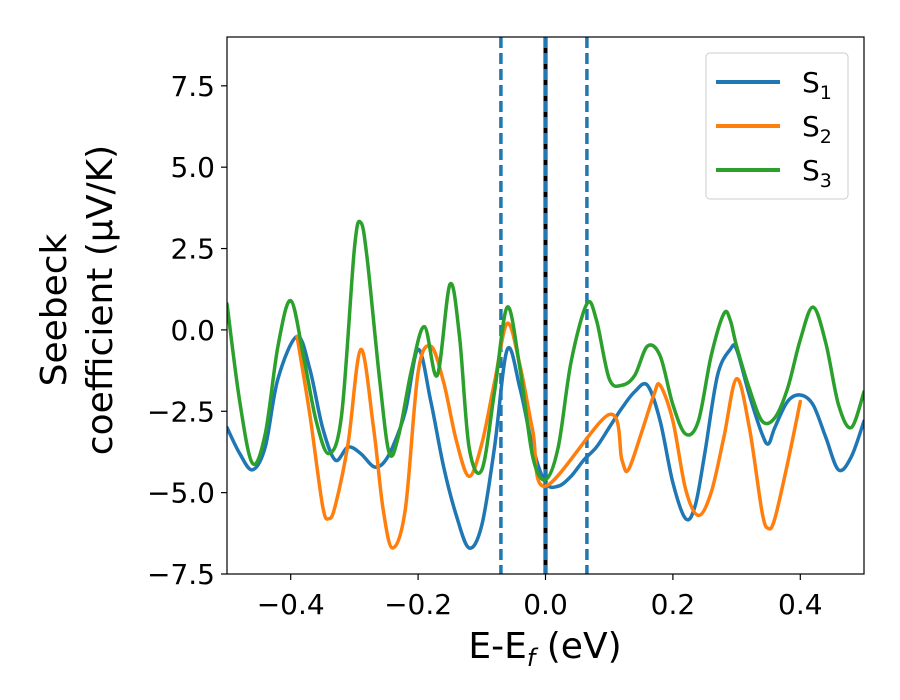  I want to click on y-axis-title-line1: Seebeck, so click(54, 309).